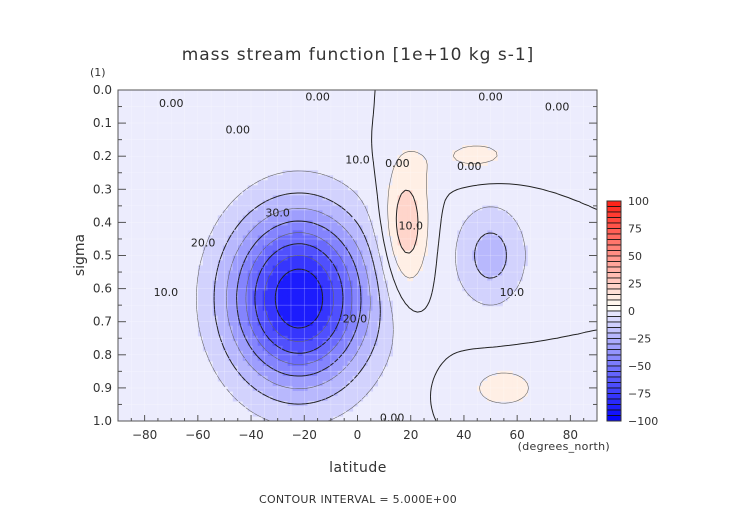  I want to click on contour-label: 30.0, so click(277, 212).